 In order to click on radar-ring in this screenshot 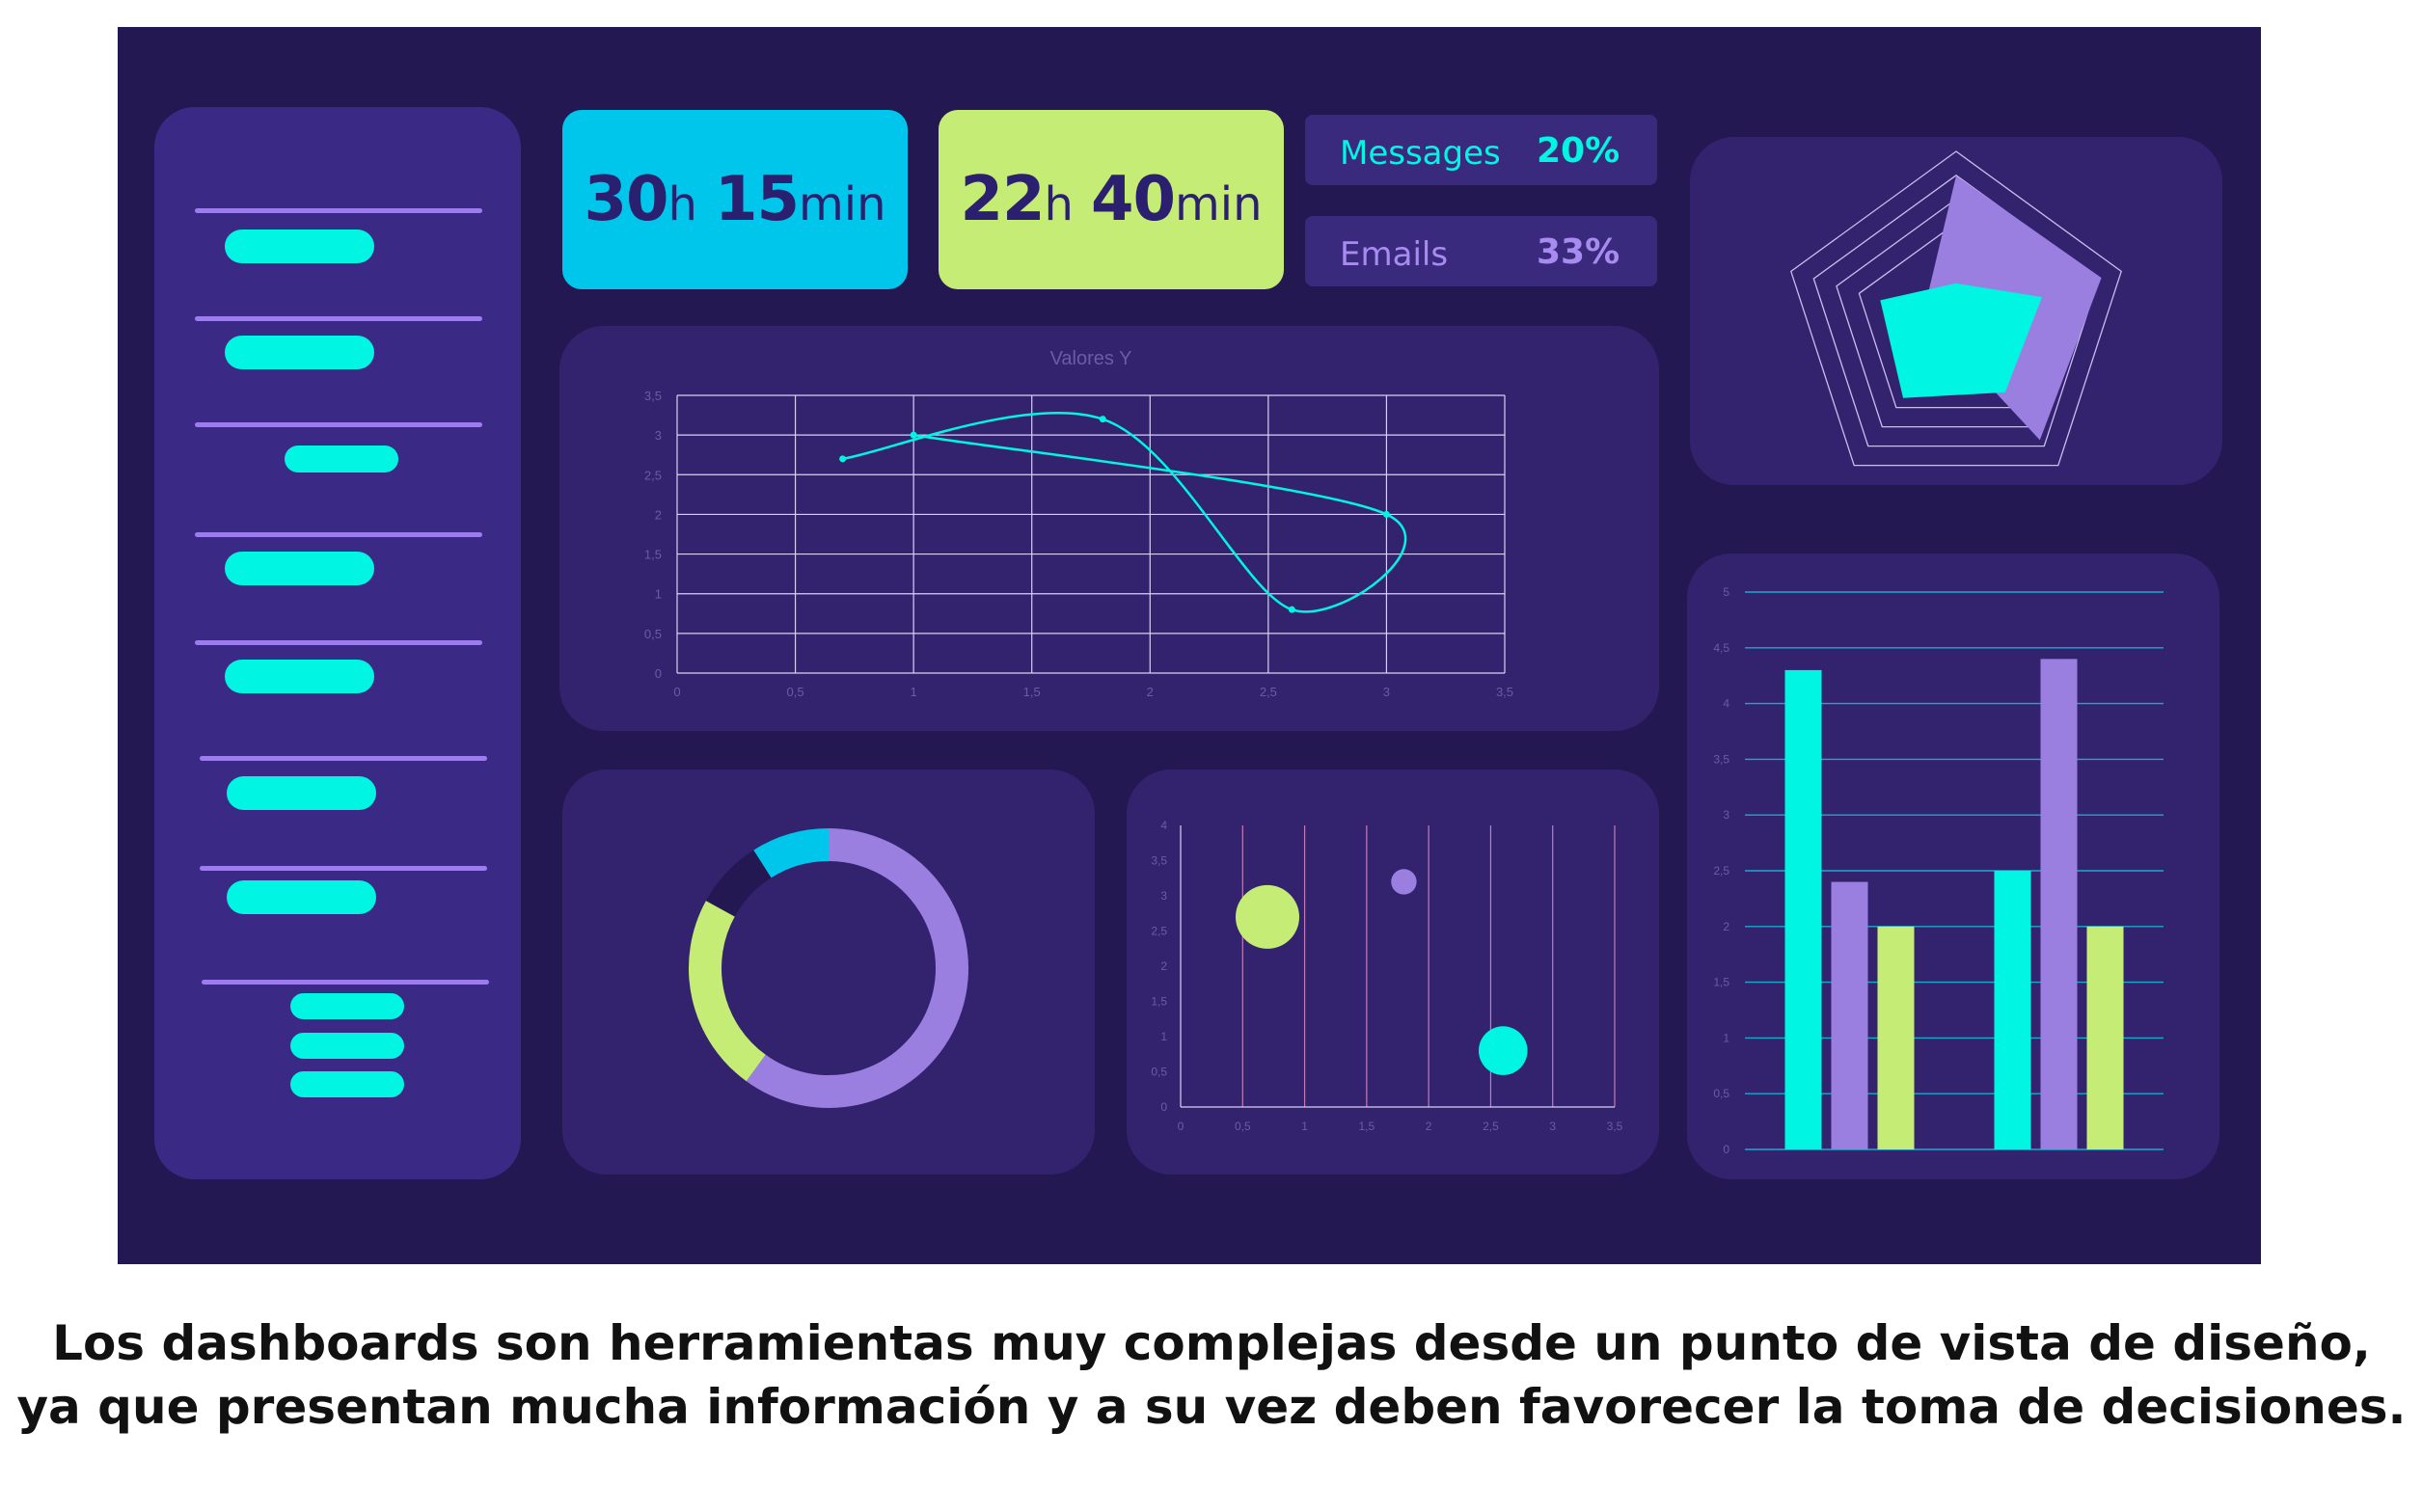, I will do `click(1956, 308)`.